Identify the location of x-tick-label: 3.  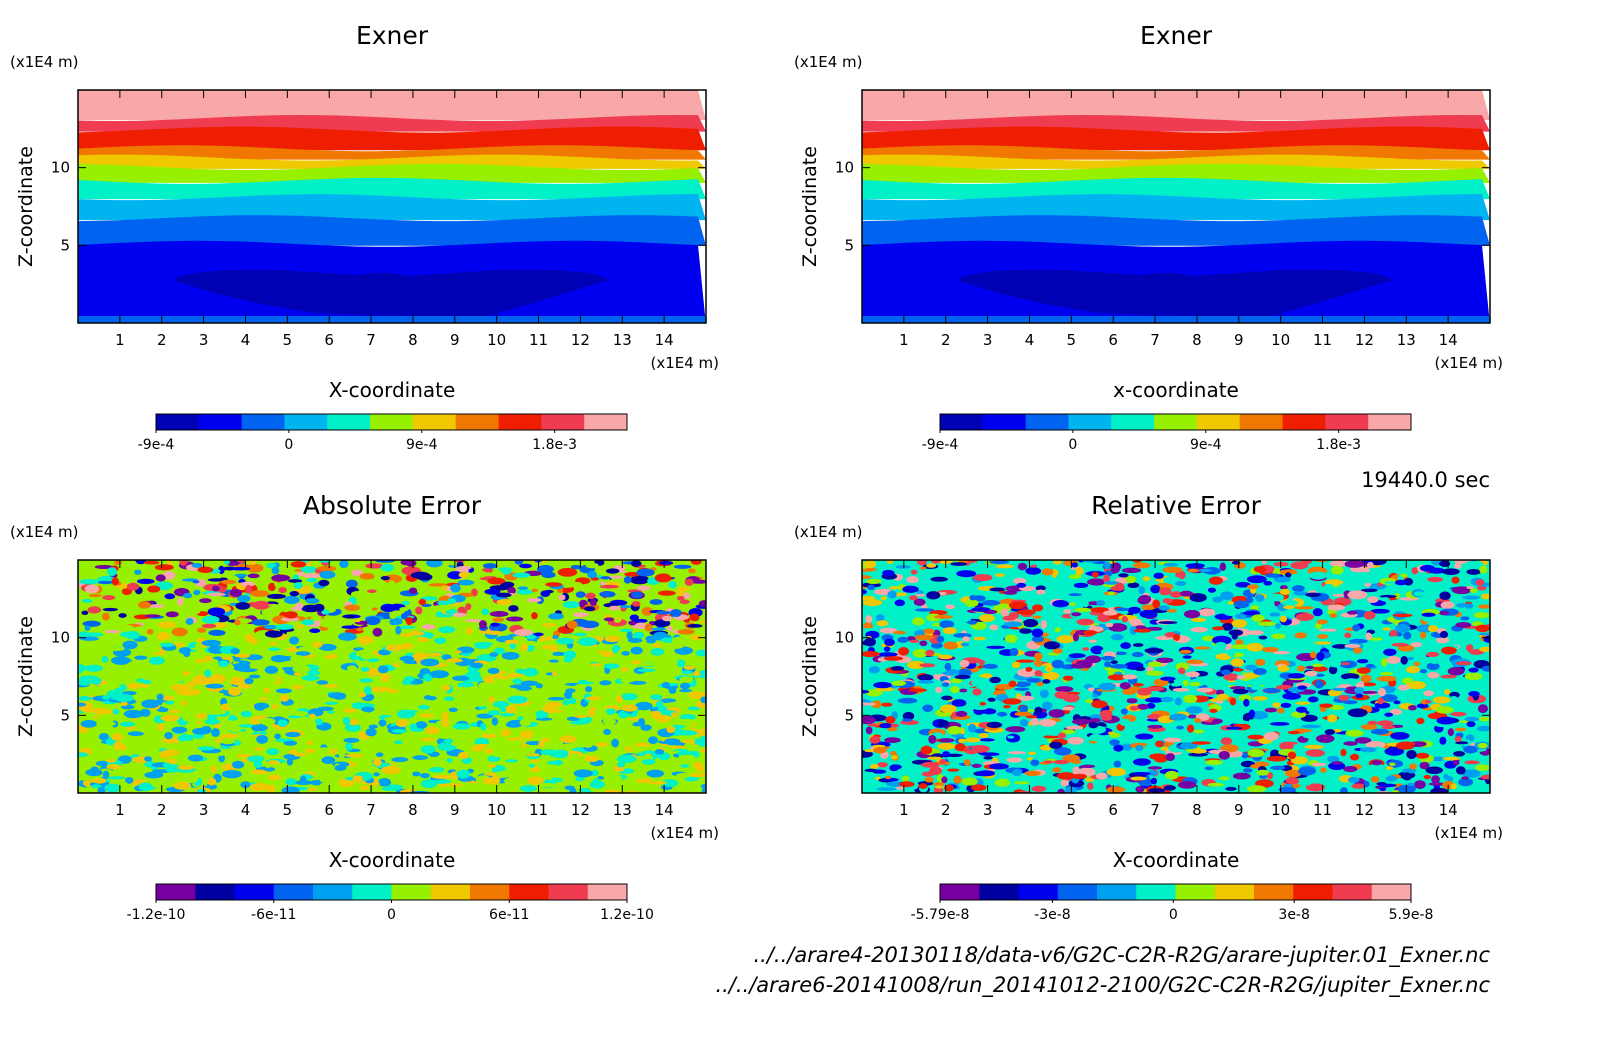
(988, 340).